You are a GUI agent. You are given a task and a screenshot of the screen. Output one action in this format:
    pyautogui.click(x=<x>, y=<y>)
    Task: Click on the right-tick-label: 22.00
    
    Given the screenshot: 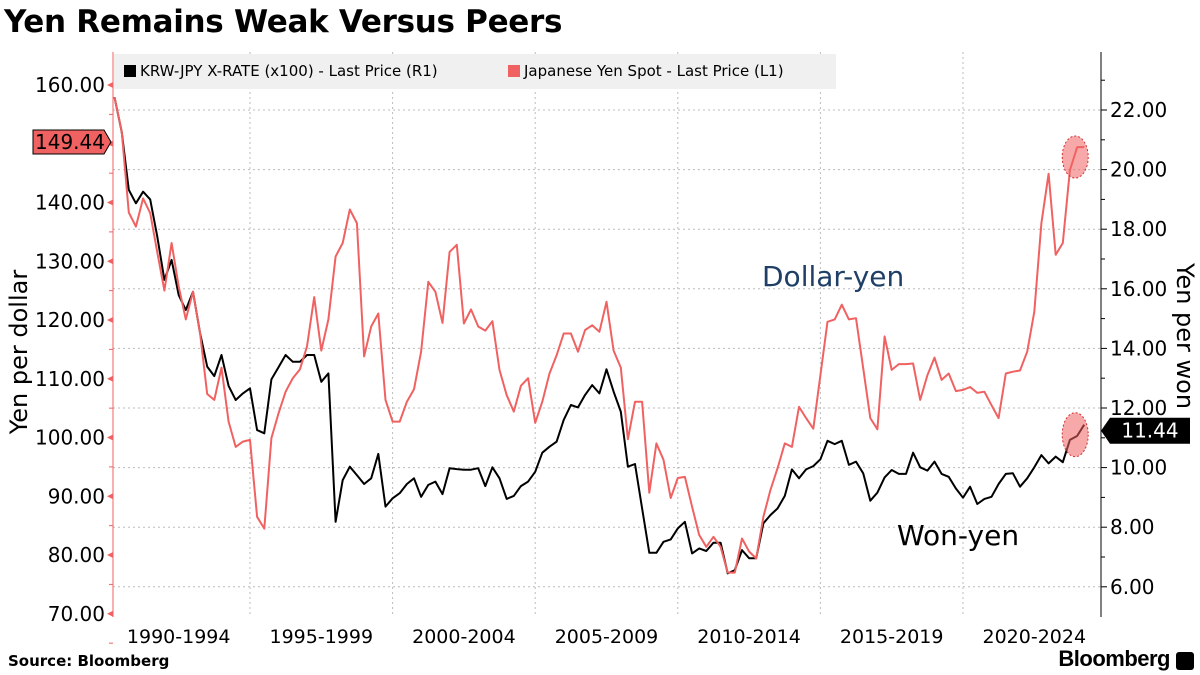 What is the action you would take?
    pyautogui.click(x=1138, y=110)
    